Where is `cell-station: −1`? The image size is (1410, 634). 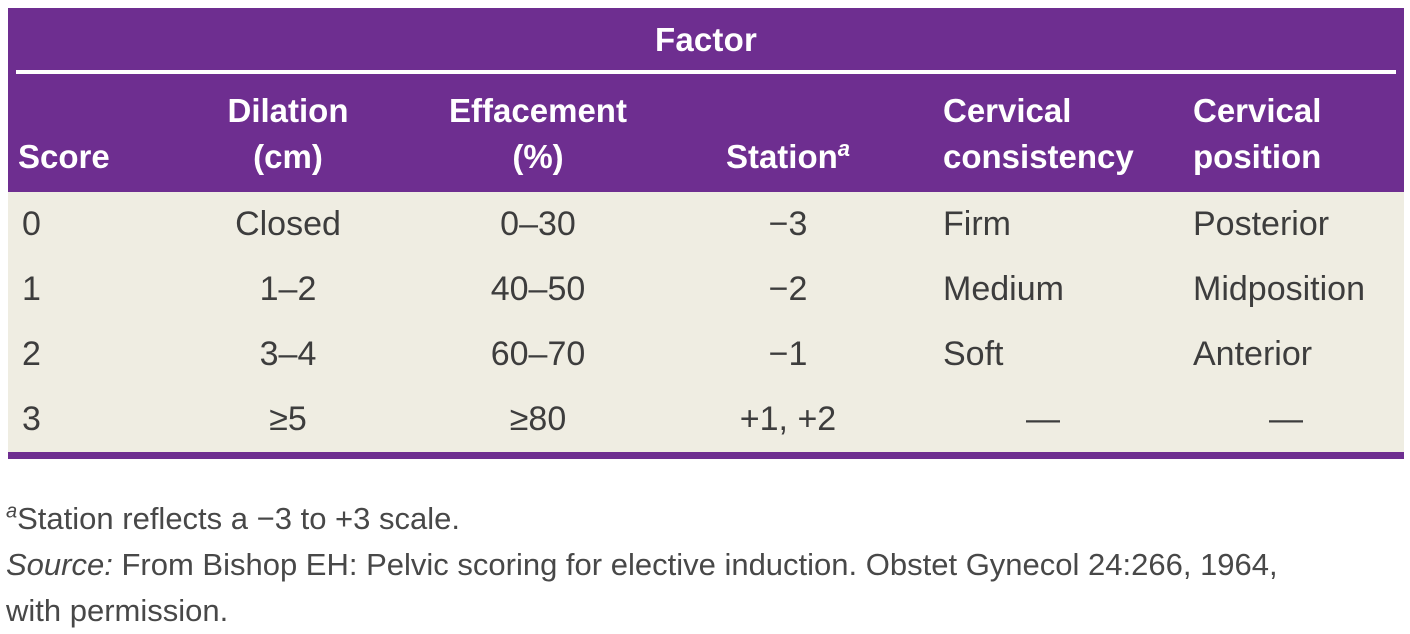 cell-station: −1 is located at coordinates (788, 354).